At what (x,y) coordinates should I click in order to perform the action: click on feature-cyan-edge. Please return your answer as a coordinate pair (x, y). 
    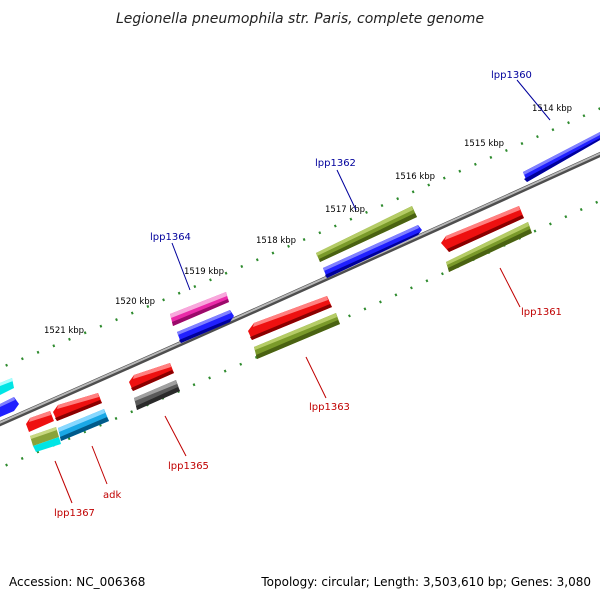
    Looking at the image, I should click on (7, 386).